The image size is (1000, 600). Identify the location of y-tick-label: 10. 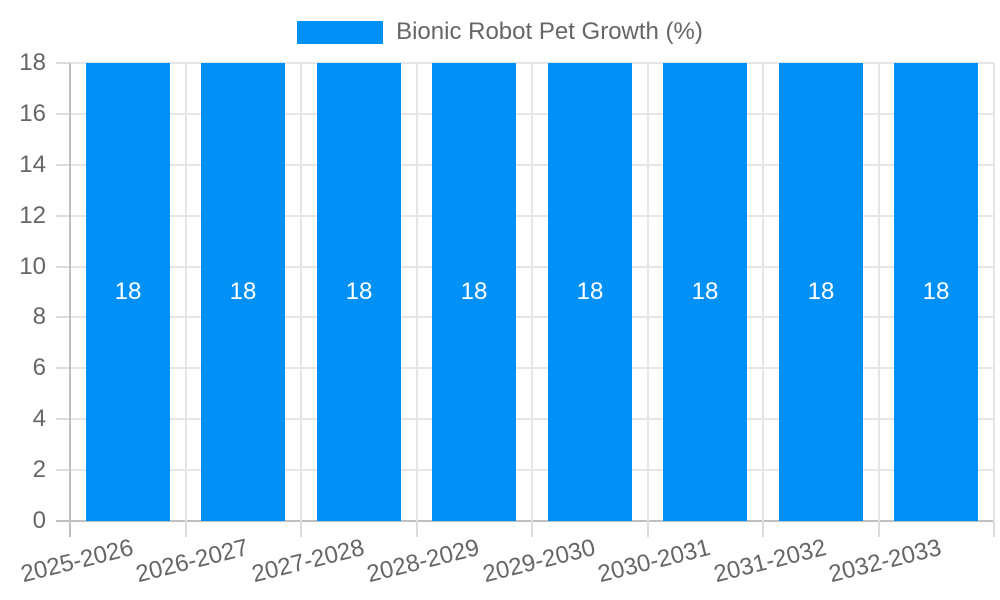
(32, 266).